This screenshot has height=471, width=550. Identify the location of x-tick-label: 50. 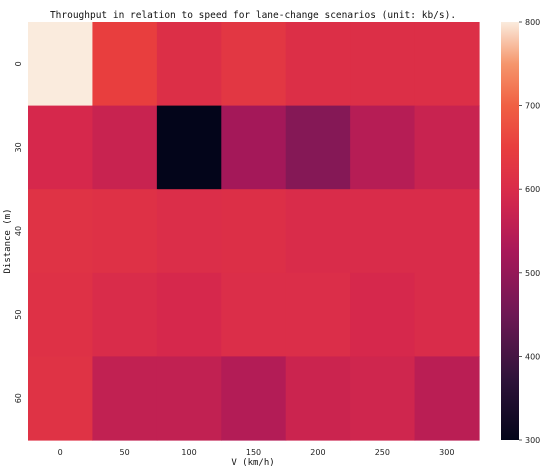
(125, 452).